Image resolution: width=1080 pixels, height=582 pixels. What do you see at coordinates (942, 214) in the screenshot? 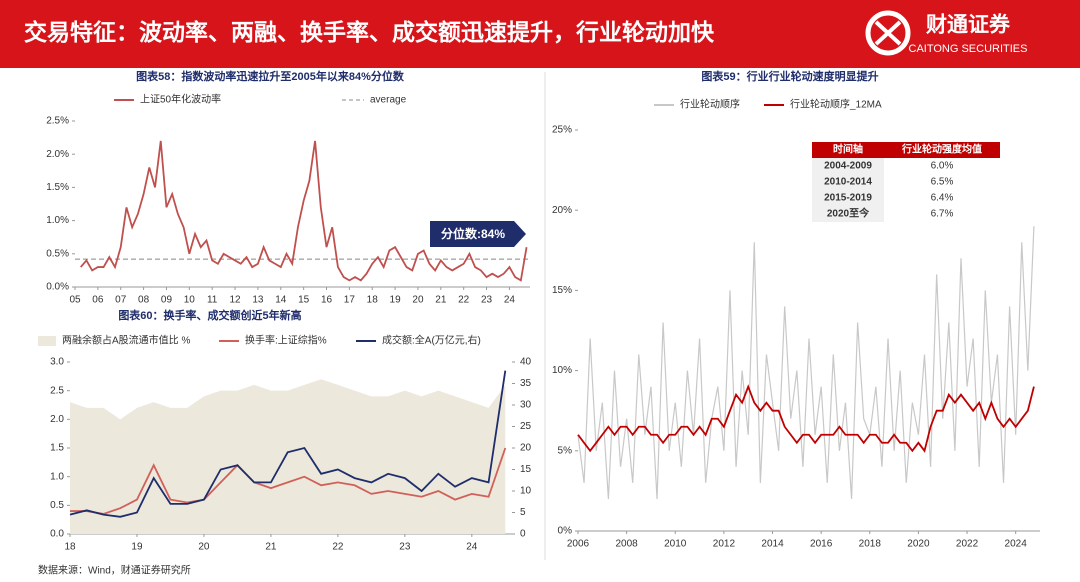
I see `table-cell: 6.7%` at bounding box center [942, 214].